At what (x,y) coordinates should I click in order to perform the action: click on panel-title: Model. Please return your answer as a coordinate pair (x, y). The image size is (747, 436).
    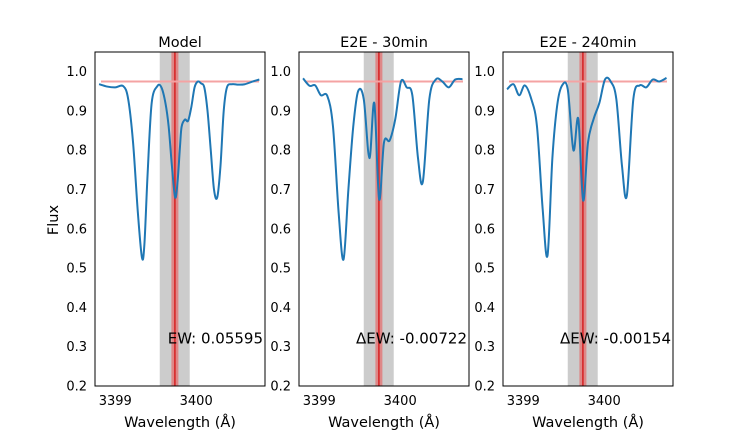
    Looking at the image, I should click on (180, 43).